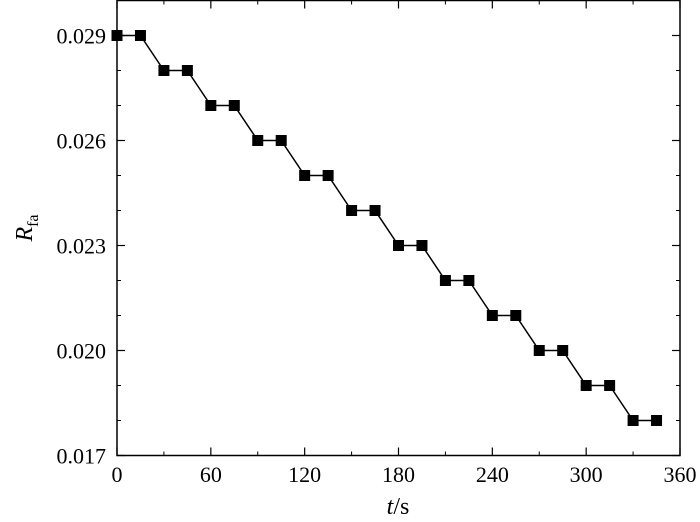 This screenshot has width=700, height=522. Describe the element at coordinates (401, 507) in the screenshot. I see `x-axis-label-unit: /s` at that location.